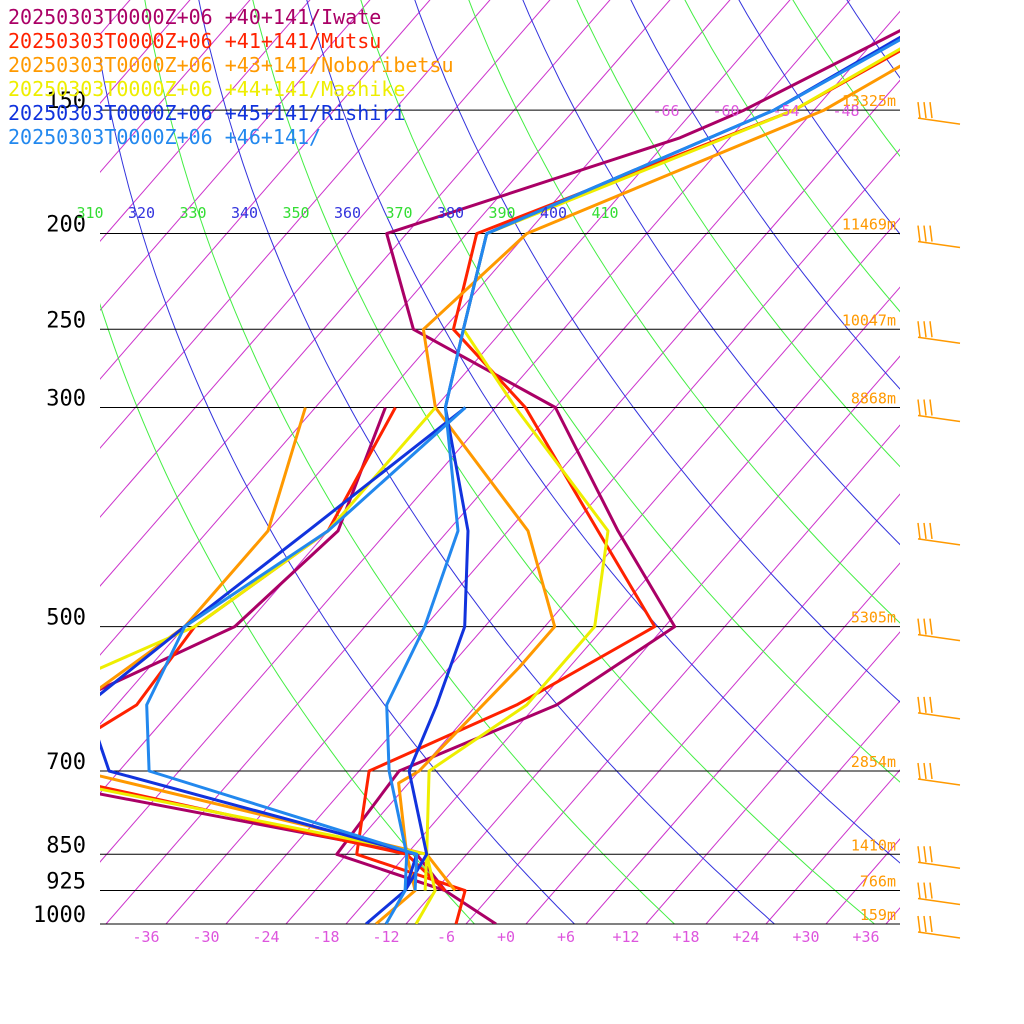 The width and height of the screenshot is (1024, 1024). Describe the element at coordinates (66, 762) in the screenshot. I see `pressure-label-700: 700` at that location.